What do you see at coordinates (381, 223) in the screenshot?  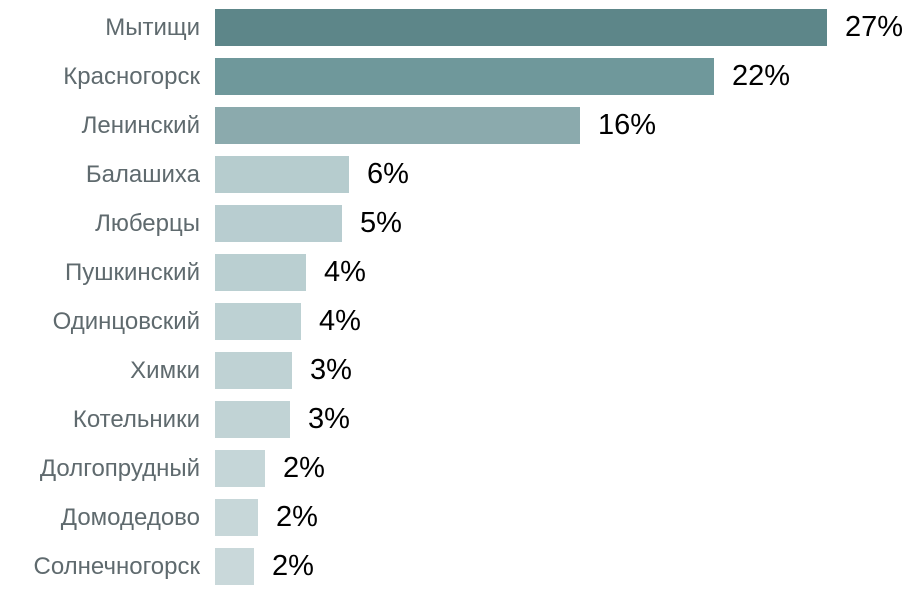 I see `value-label: 5%` at bounding box center [381, 223].